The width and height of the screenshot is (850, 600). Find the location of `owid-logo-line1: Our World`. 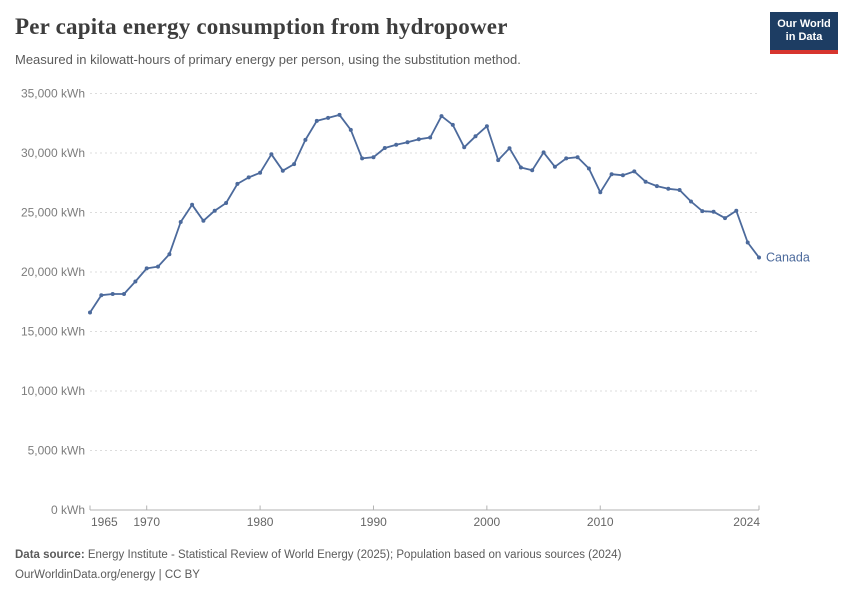

owid-logo-line1: Our World is located at coordinates (804, 24).